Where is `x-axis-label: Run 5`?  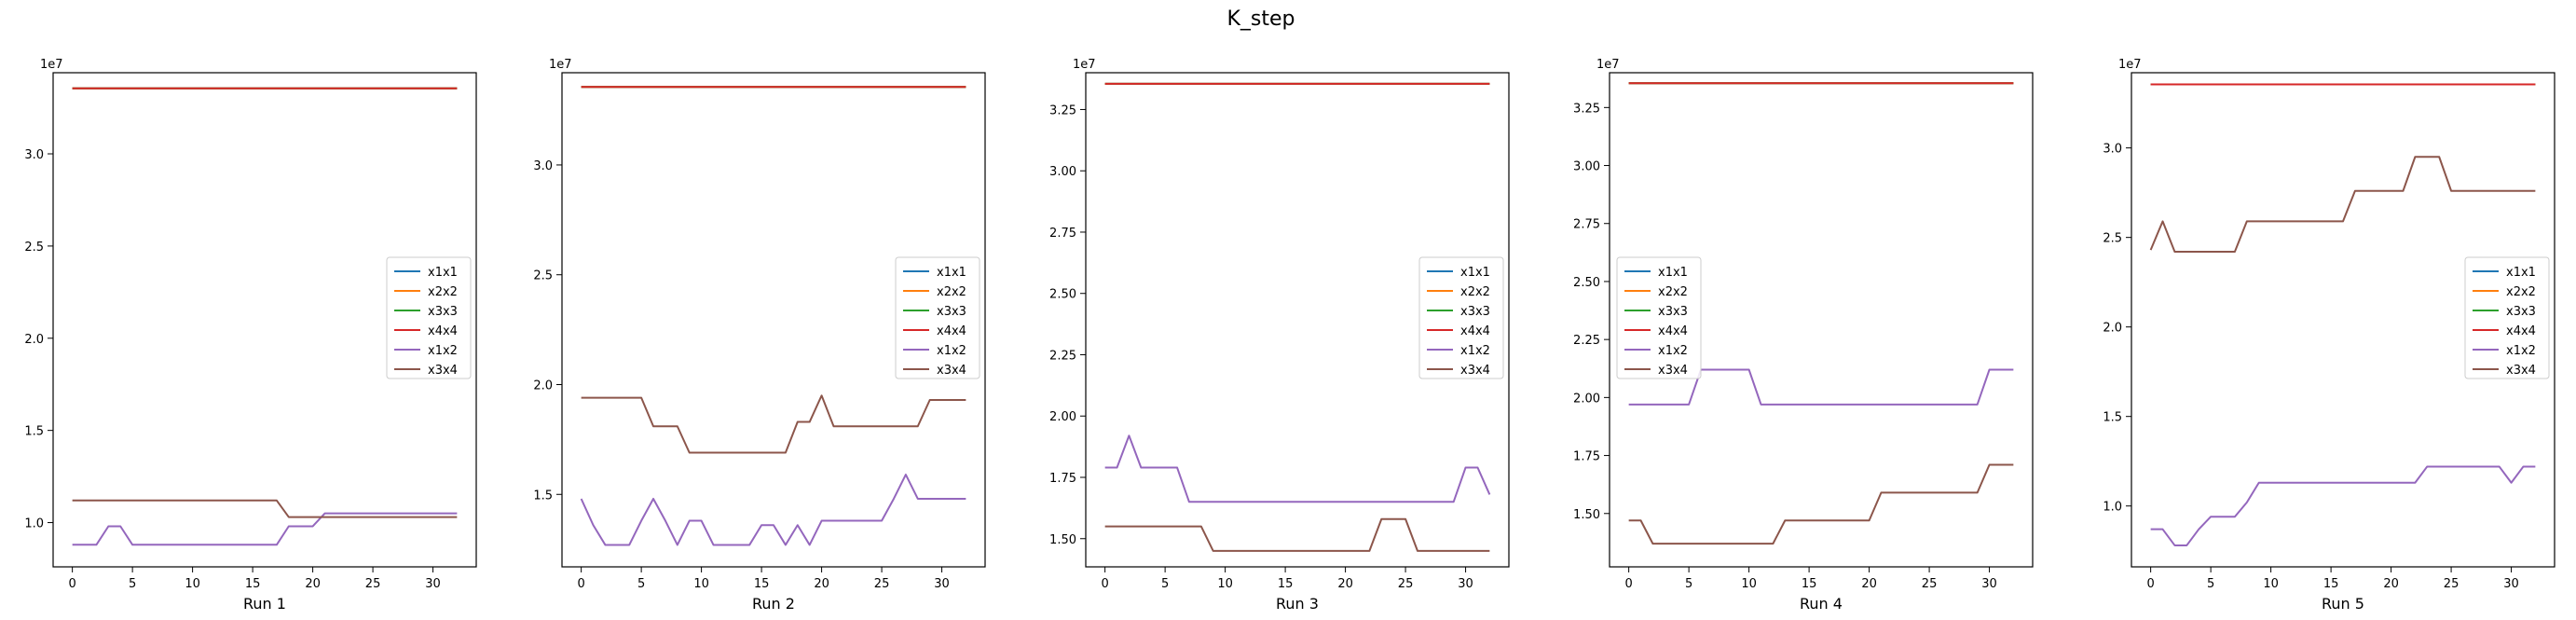
x-axis-label: Run 5 is located at coordinates (2343, 604).